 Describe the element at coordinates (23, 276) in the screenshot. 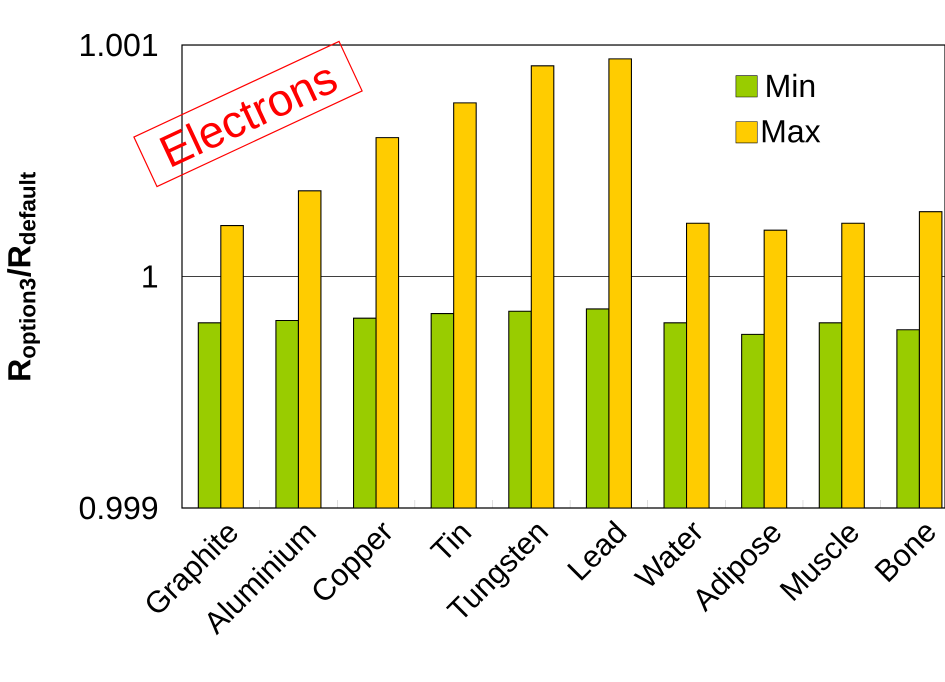

I see `y-axis-title: R$_{option3}$/R$_{default}$` at that location.